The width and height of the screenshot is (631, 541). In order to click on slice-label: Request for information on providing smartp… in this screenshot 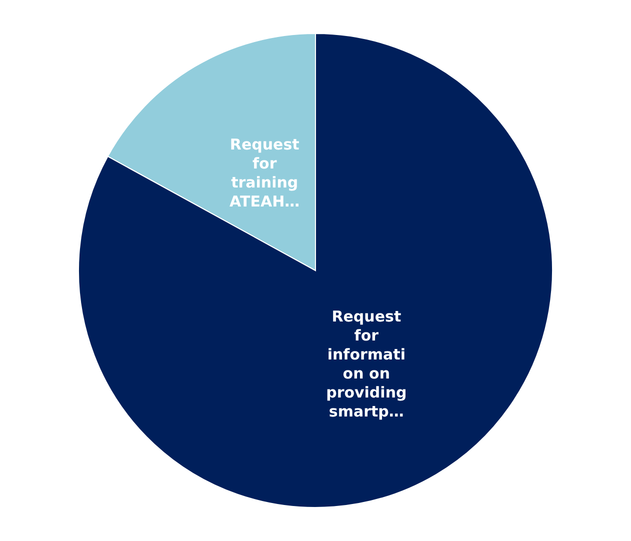, I will do `click(366, 364)`.